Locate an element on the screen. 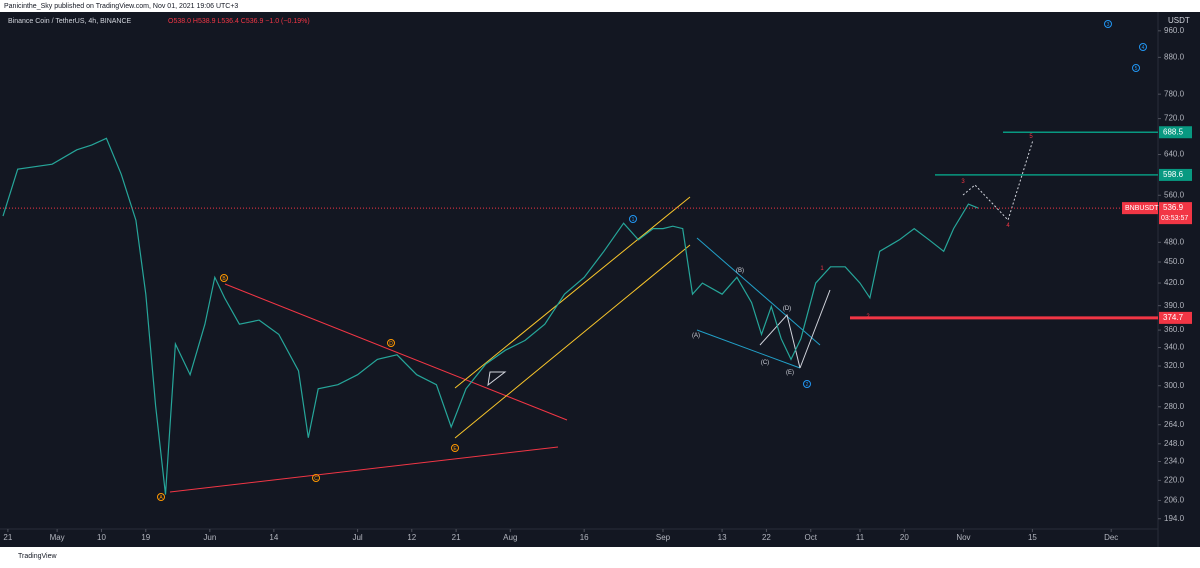 The height and width of the screenshot is (568, 1200). wave-label: (C) is located at coordinates (765, 363).